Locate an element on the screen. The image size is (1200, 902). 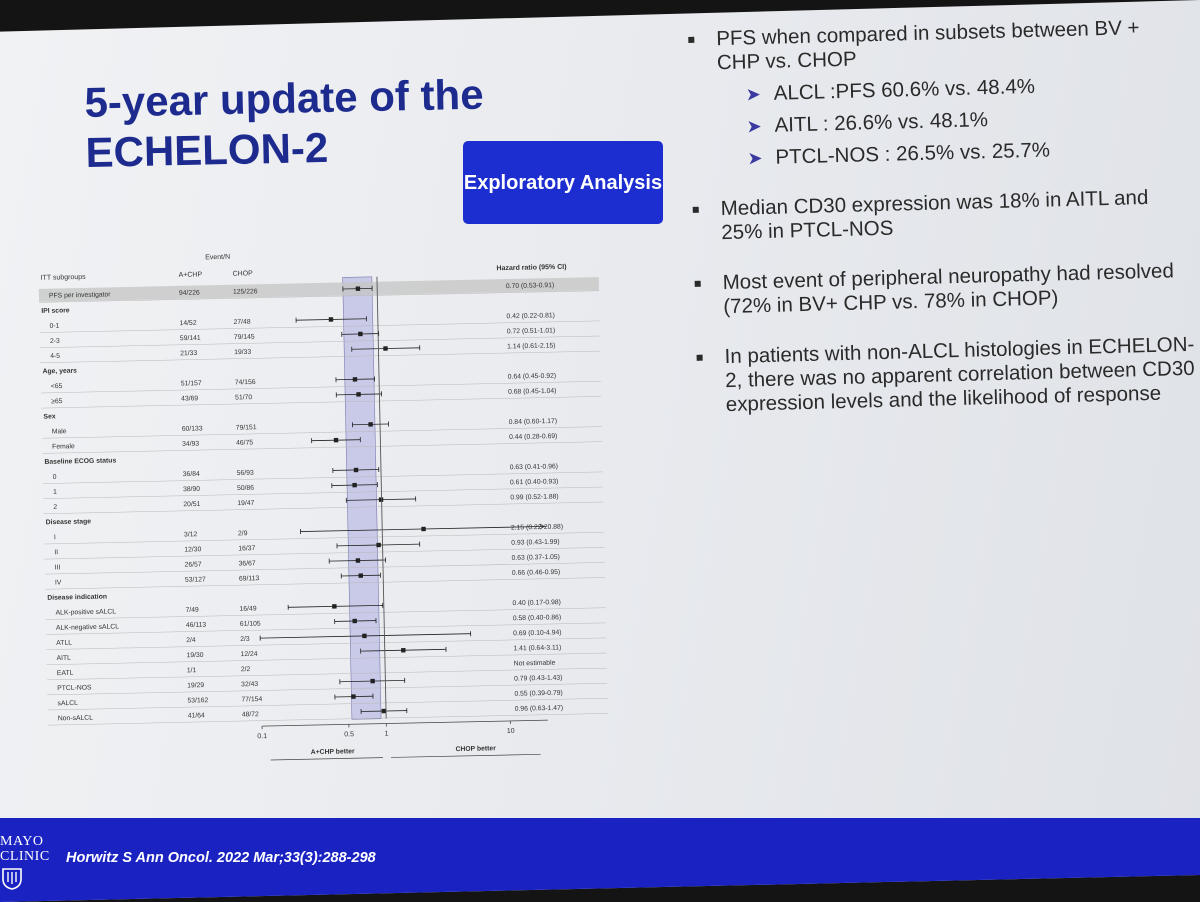
subgroup-header-label: IPI score is located at coordinates (55, 311).